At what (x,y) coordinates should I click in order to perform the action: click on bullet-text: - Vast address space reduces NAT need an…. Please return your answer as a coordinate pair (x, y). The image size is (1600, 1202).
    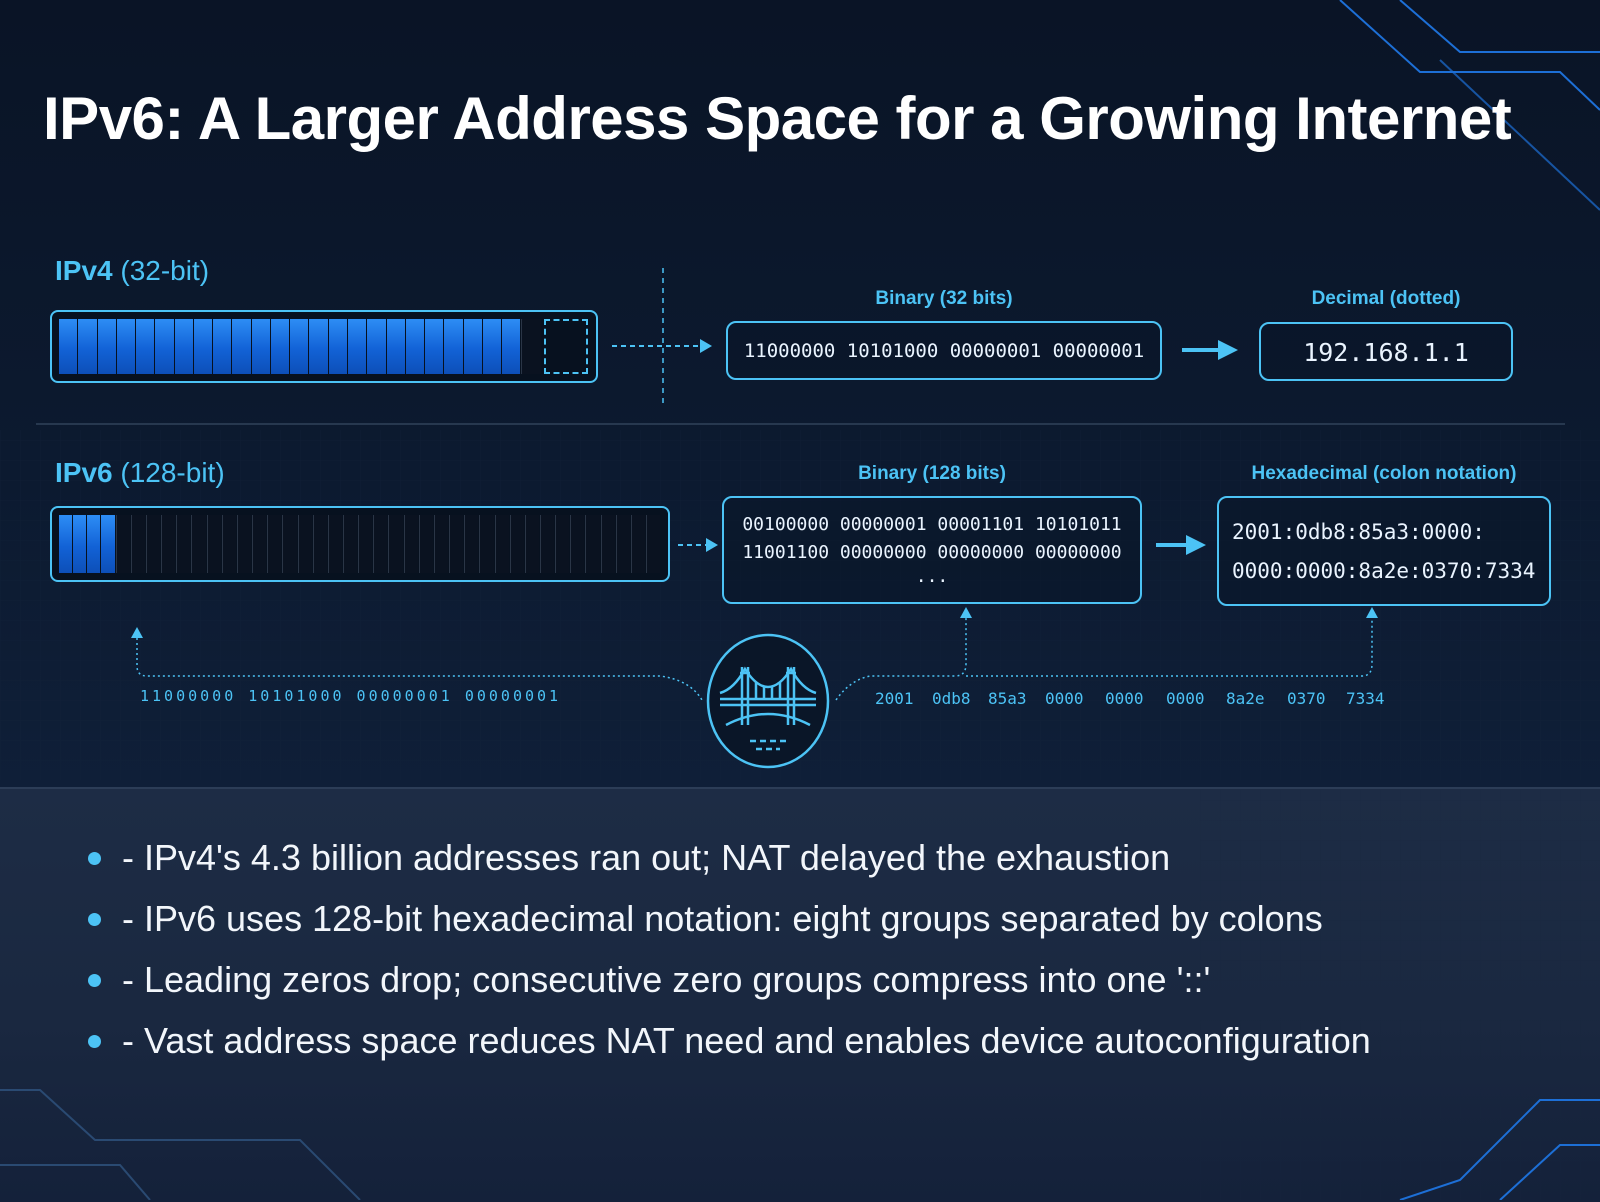
    Looking at the image, I should click on (746, 1040).